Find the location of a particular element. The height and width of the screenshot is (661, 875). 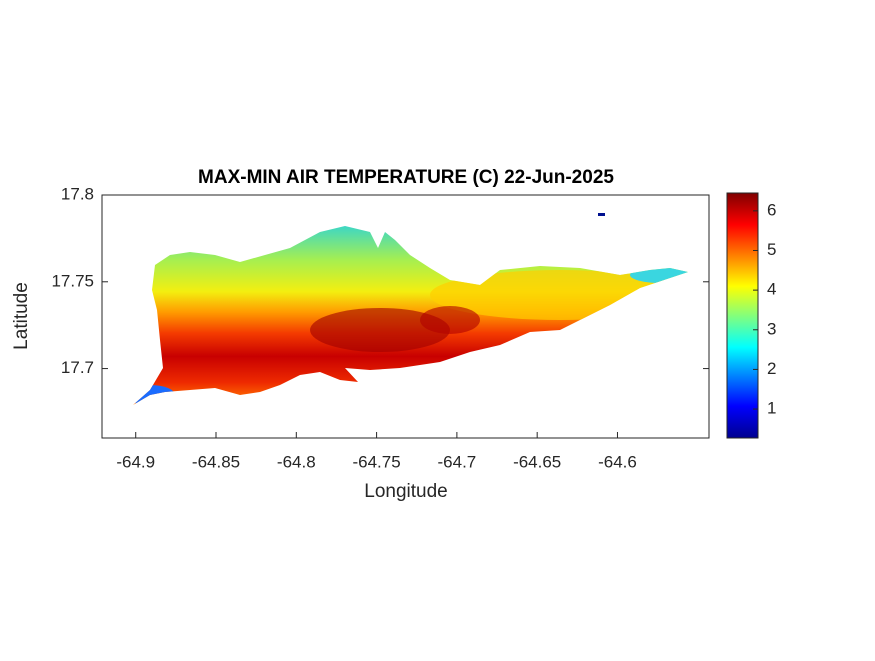

x-tick-label: -64.8 is located at coordinates (296, 461).